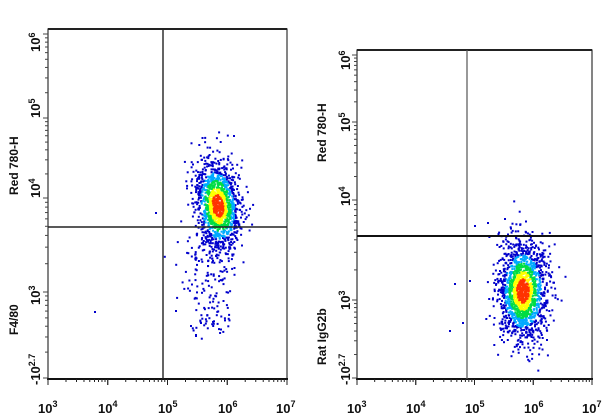  I want to click on left-y-minor-ticks, so click(45, 206).